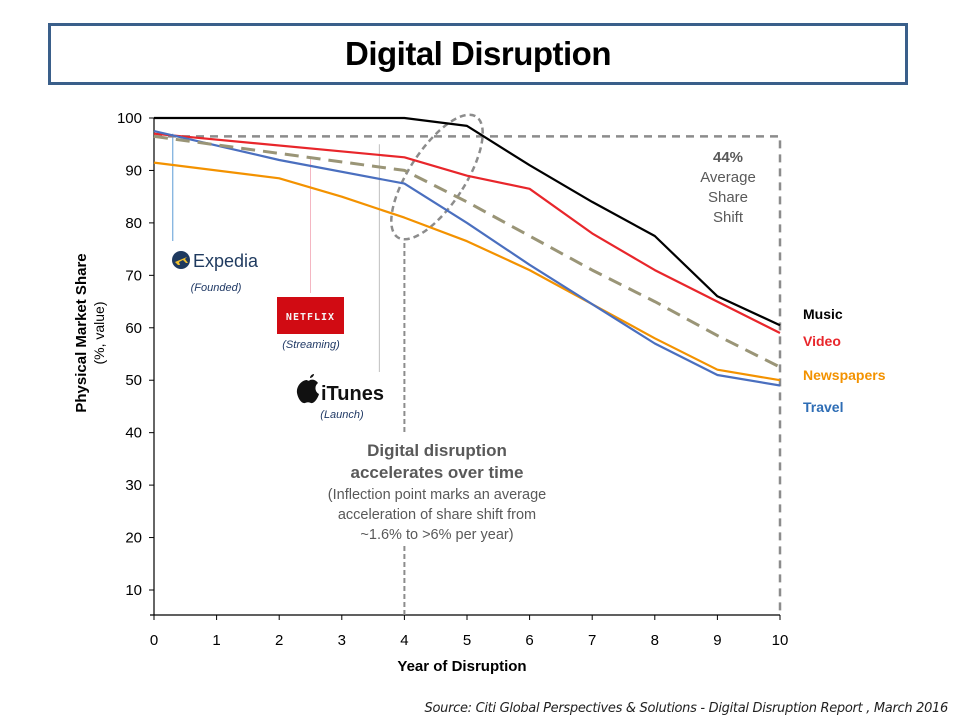 Image resolution: width=960 pixels, height=720 pixels. I want to click on netflix-badge, so click(310, 315).